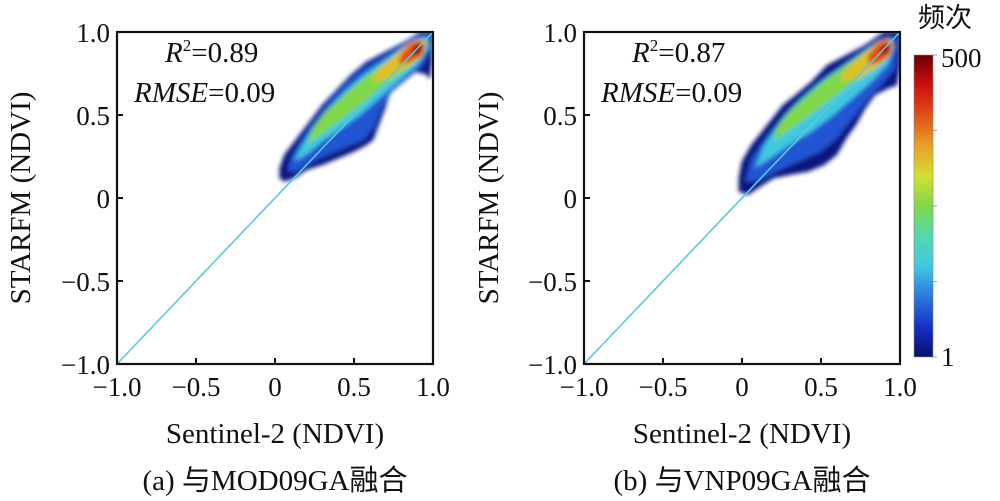 The image size is (1000, 501). What do you see at coordinates (355, 107) in the screenshot?
I see `density-scatter-a` at bounding box center [355, 107].